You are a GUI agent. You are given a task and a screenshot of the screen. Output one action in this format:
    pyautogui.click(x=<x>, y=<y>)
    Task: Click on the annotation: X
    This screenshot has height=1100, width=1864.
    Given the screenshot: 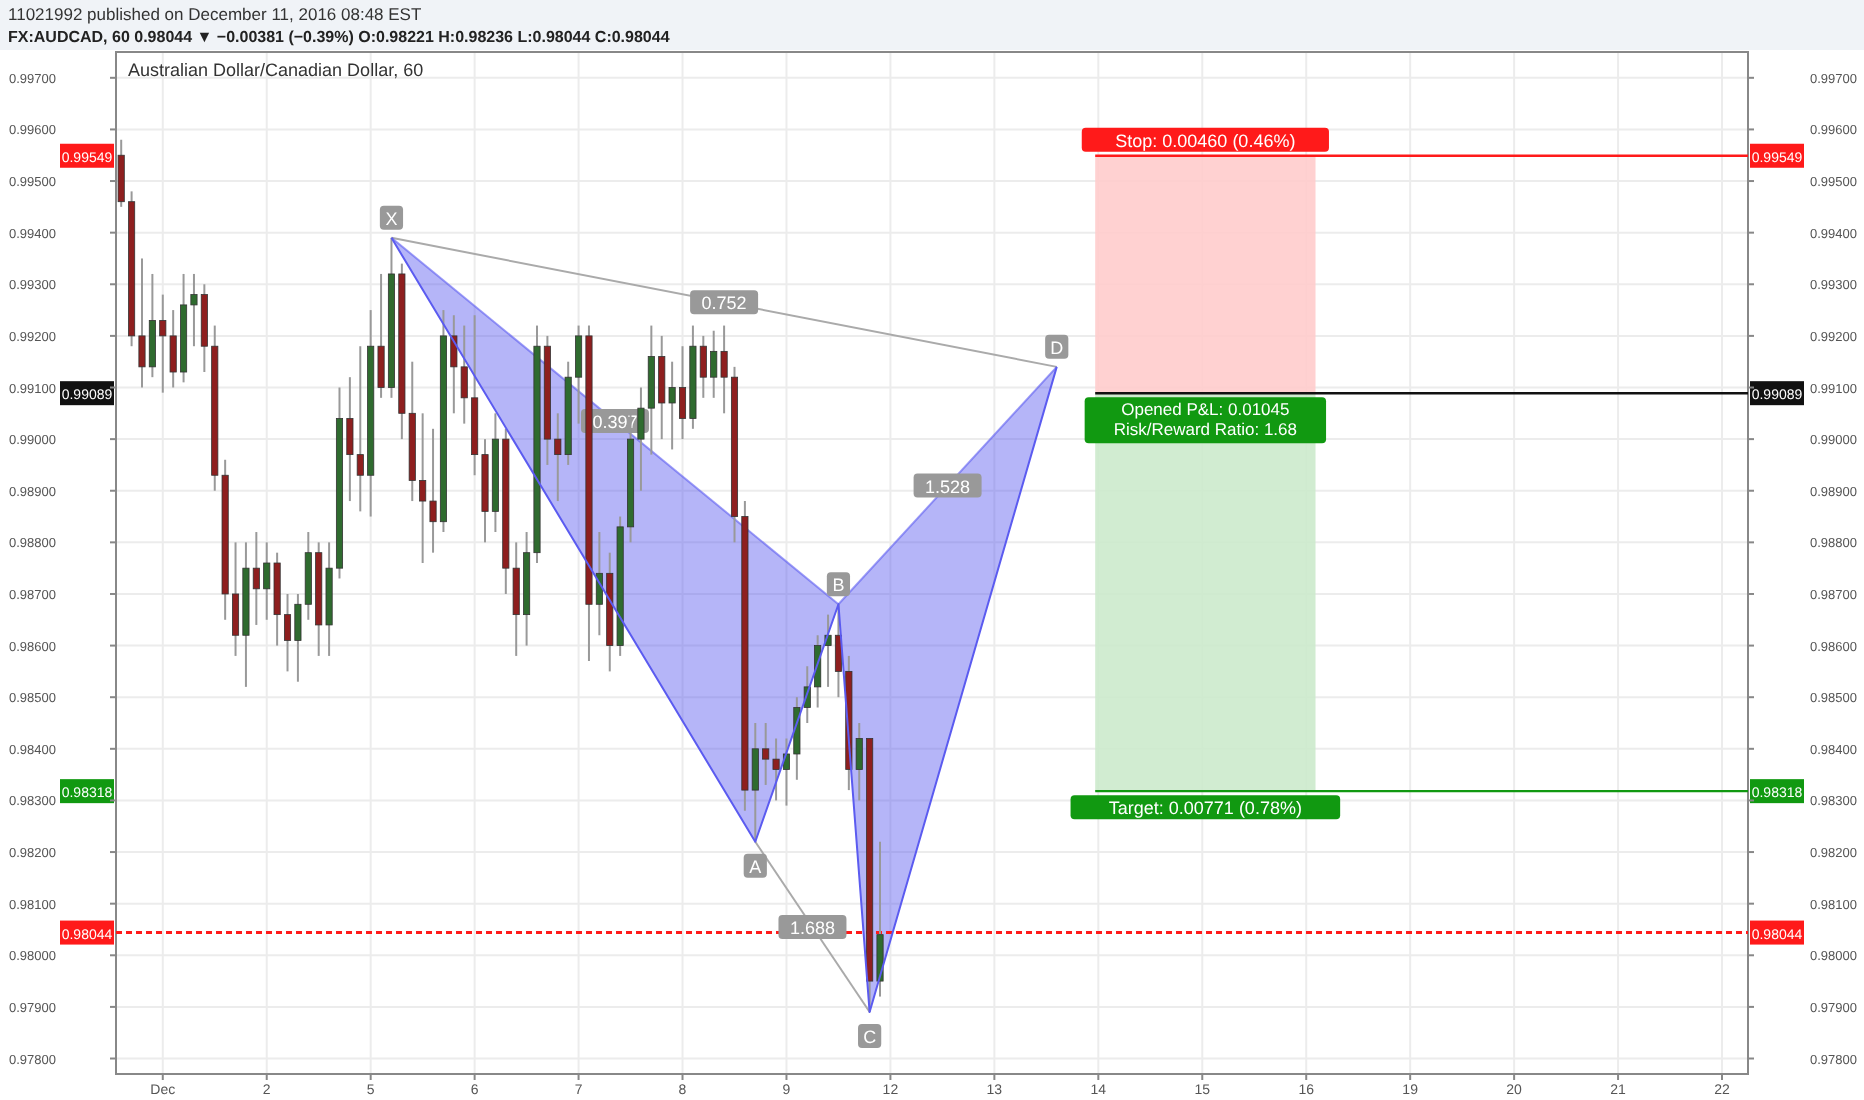 What is the action you would take?
    pyautogui.click(x=391, y=218)
    